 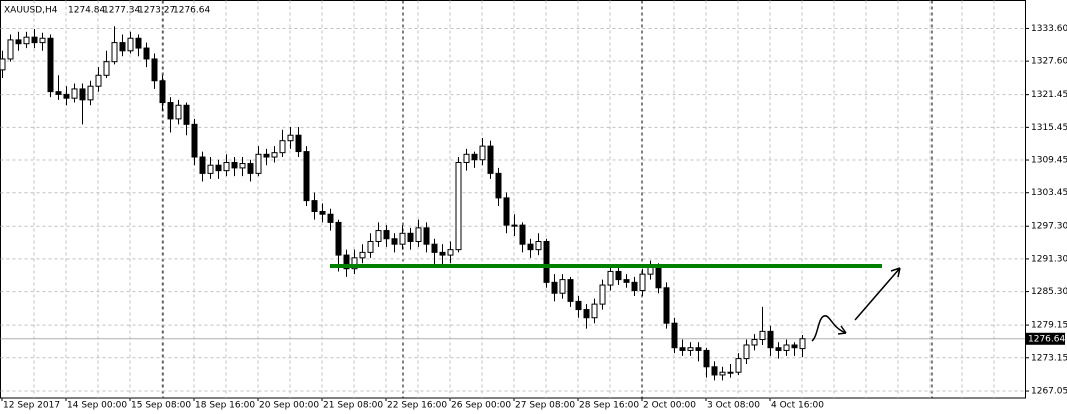 I want to click on x-tick-label: 26 Sep 00:00, so click(x=481, y=406).